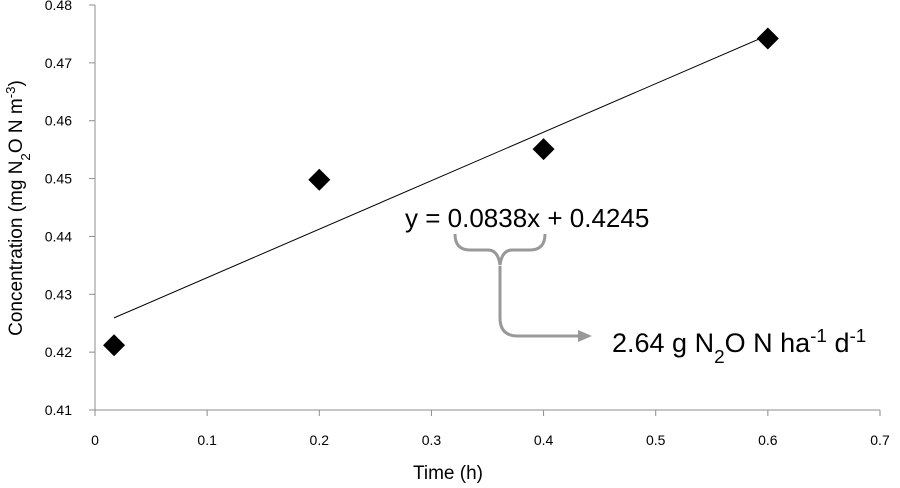  I want to click on equation-label: y = 0.0838x + 0.4245, so click(527, 218).